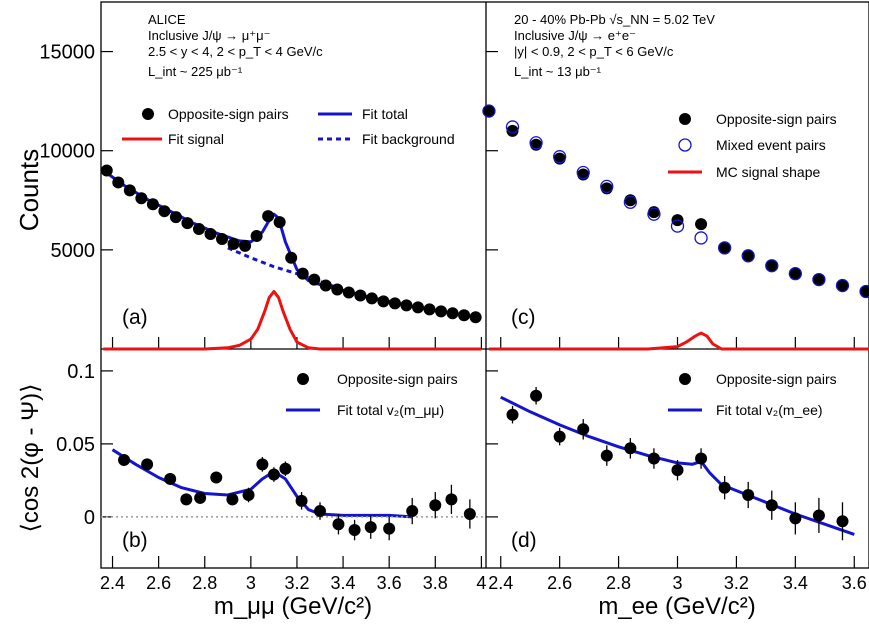  I want to click on panel-label-d: (d), so click(524, 540).